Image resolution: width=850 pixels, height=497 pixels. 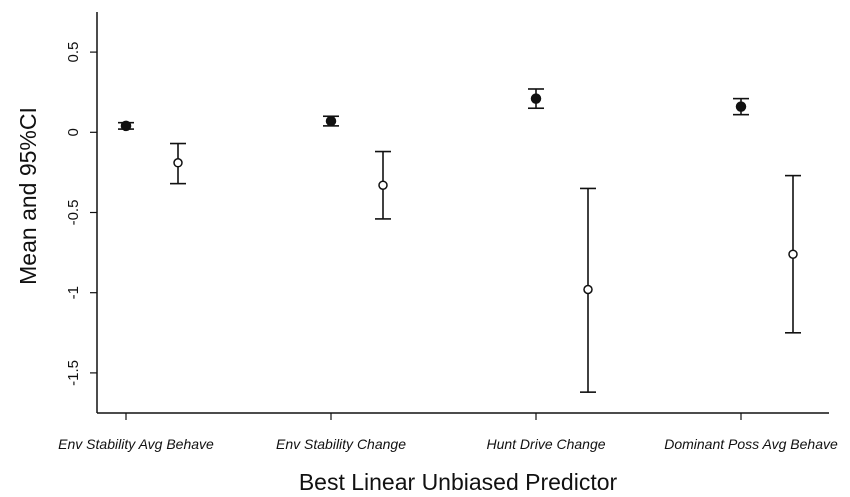 I want to click on x-tick-label: Env Stability Avg Behave, so click(x=136, y=444).